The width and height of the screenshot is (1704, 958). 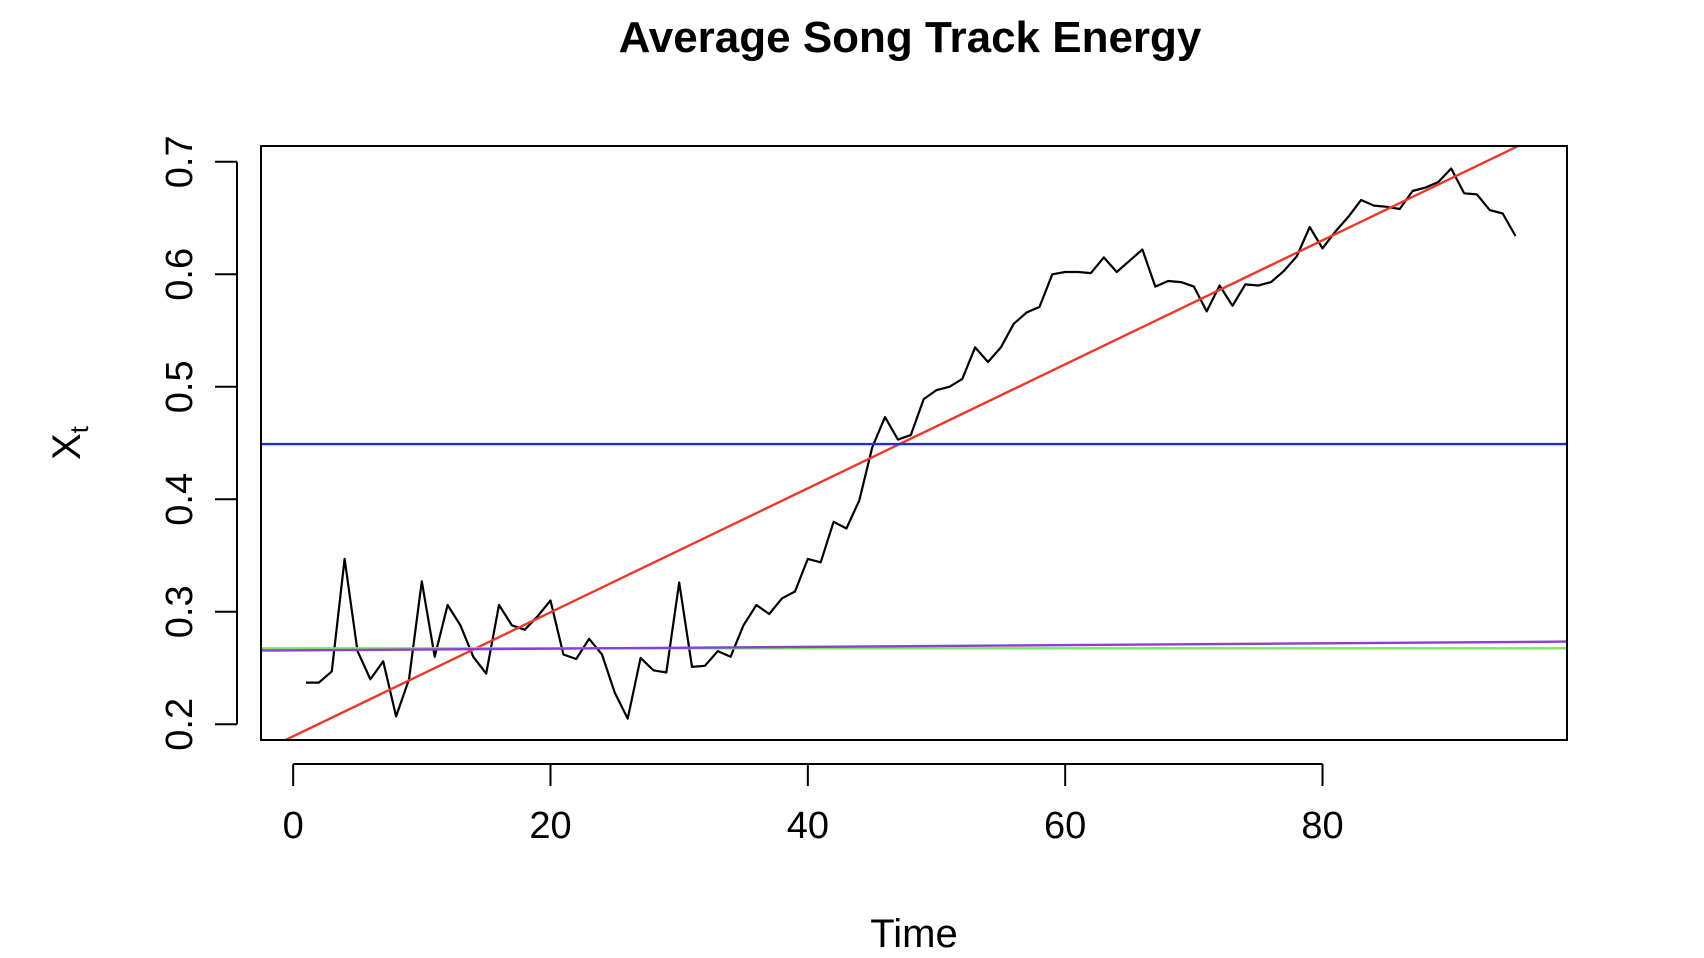 What do you see at coordinates (67, 446) in the screenshot?
I see `y-axis-label-main: X` at bounding box center [67, 446].